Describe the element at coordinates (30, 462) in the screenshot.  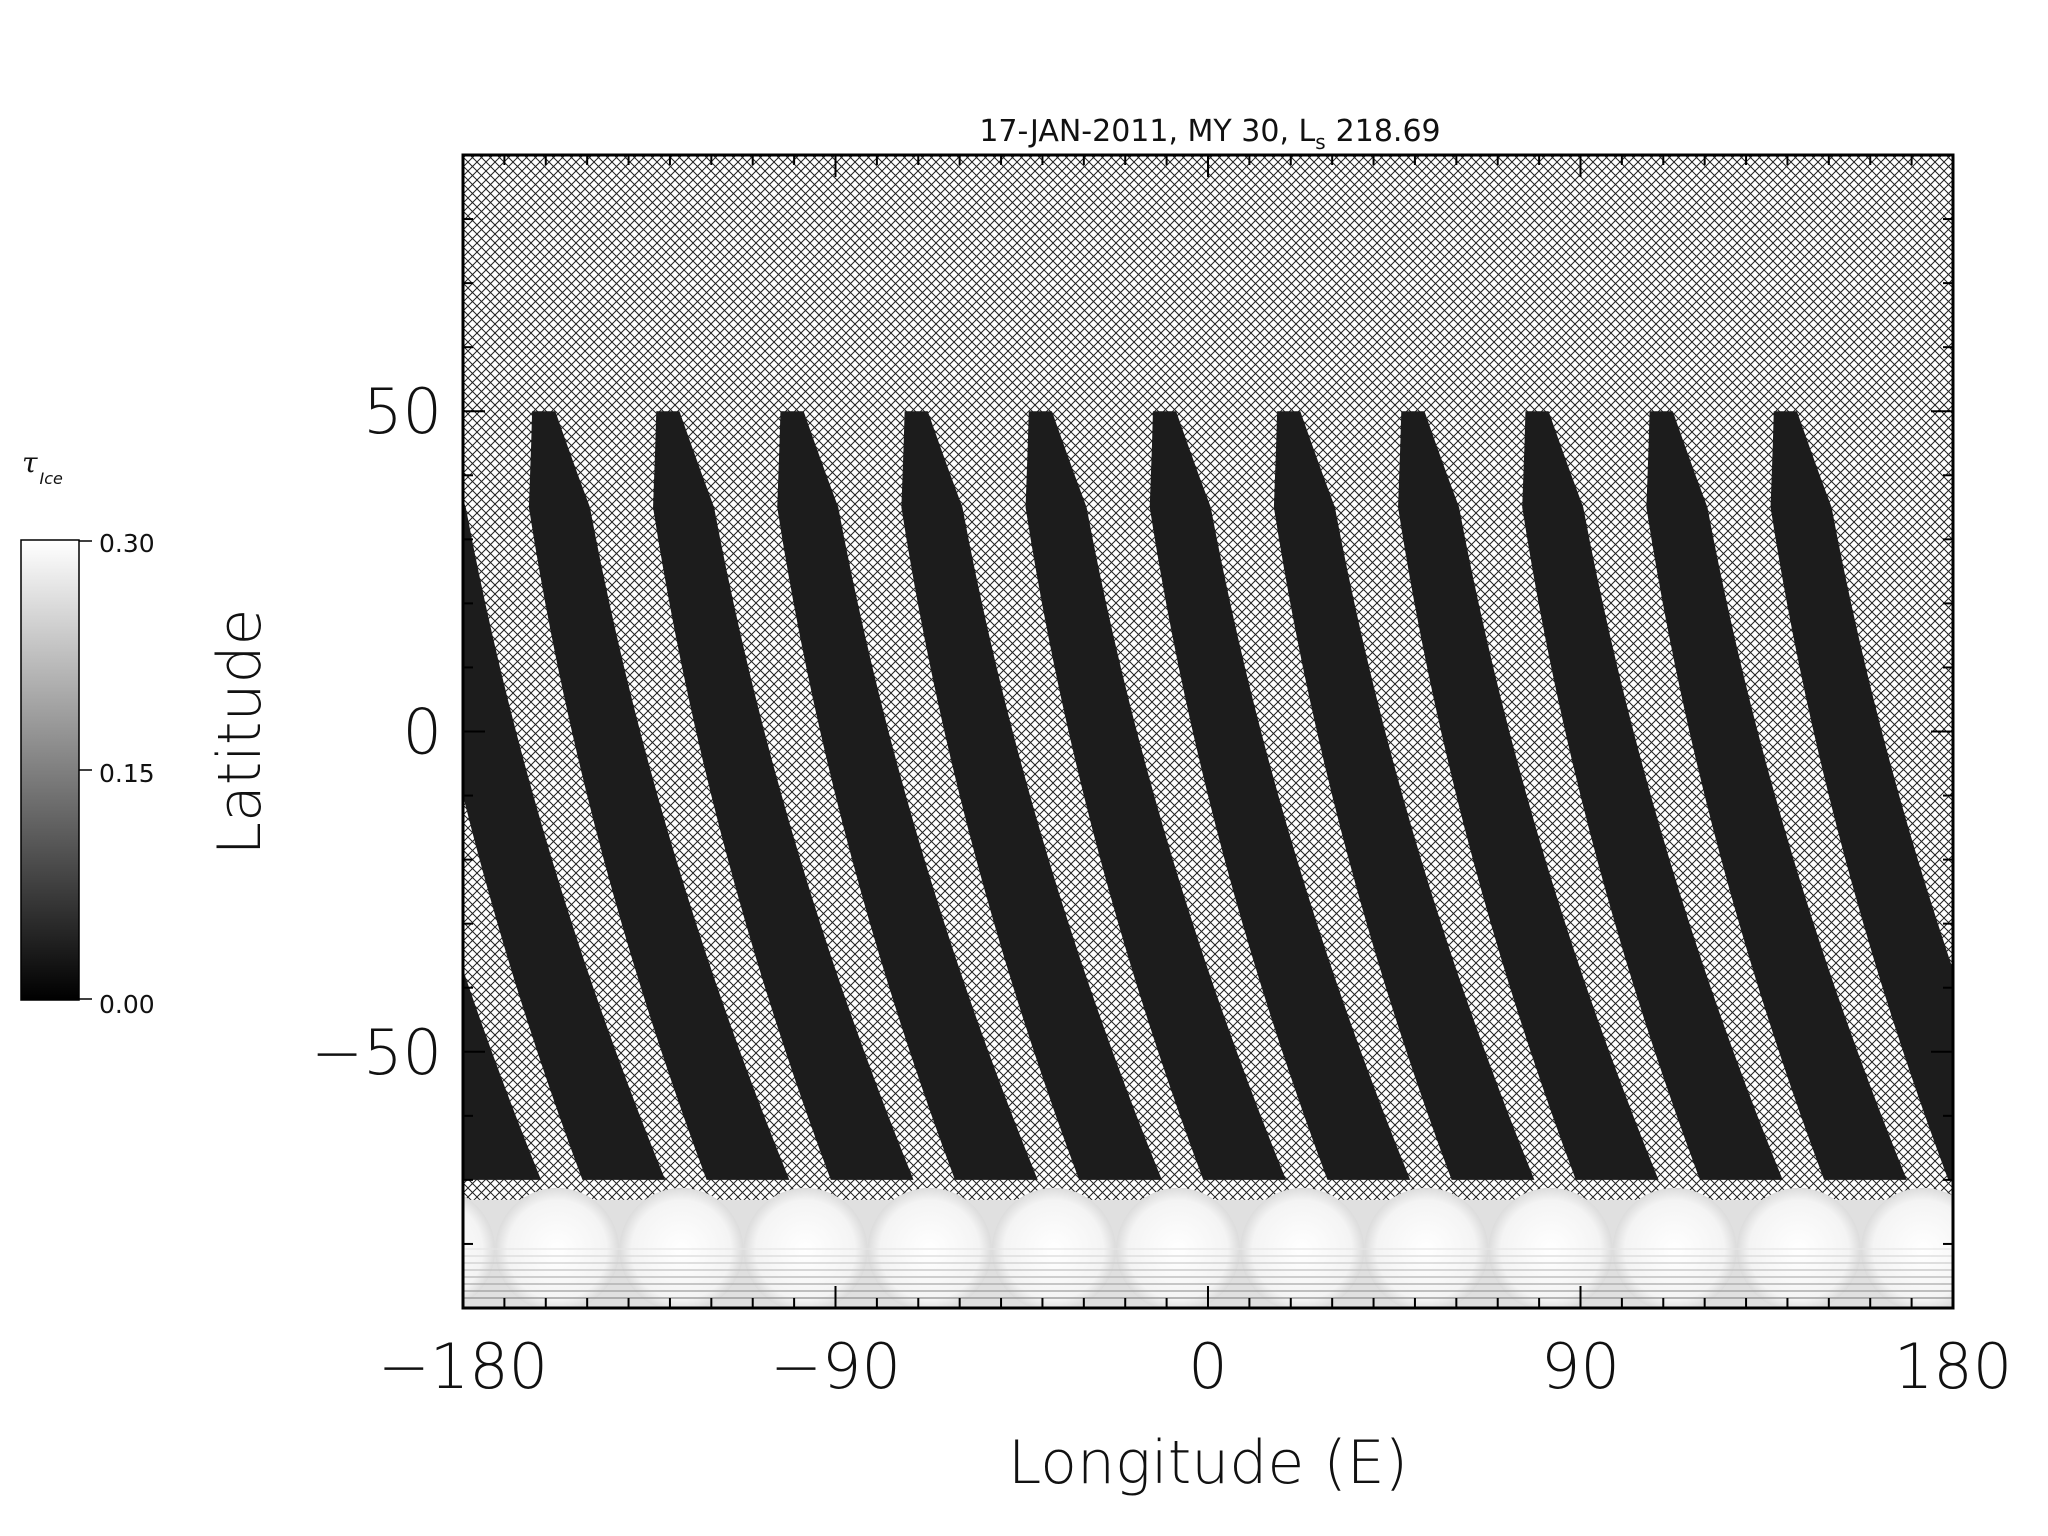
I see `colorbar-symbol: τ` at that location.